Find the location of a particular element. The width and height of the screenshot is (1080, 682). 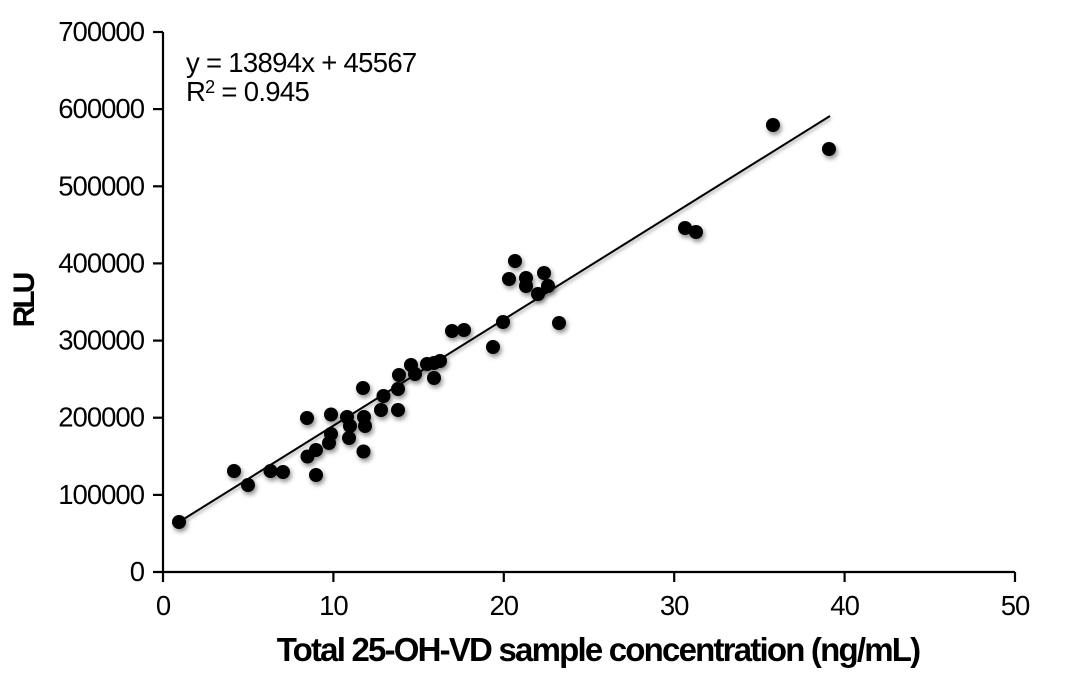

svg-text: 50 is located at coordinates (1015, 605).